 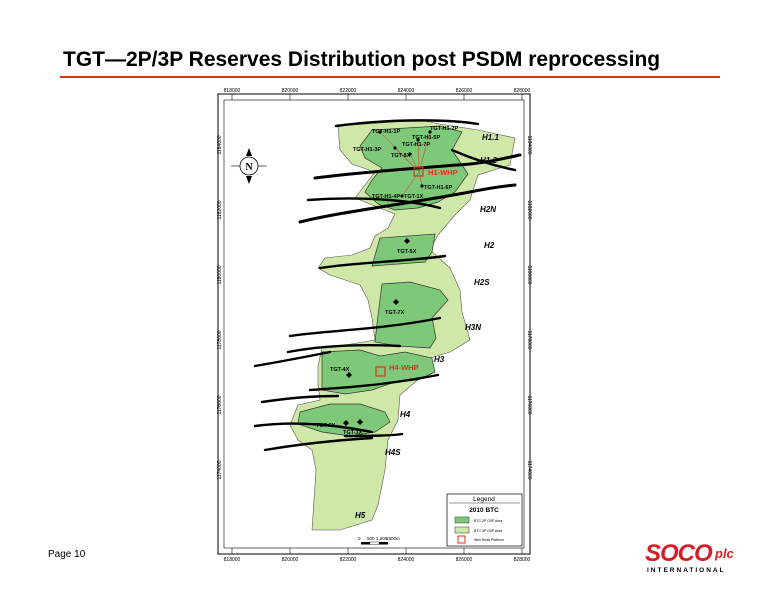 I want to click on block-label: H2, so click(x=489, y=245).